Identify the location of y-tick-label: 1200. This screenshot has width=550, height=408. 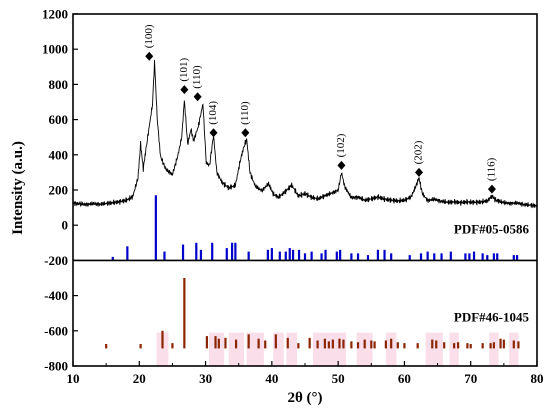
(55, 14).